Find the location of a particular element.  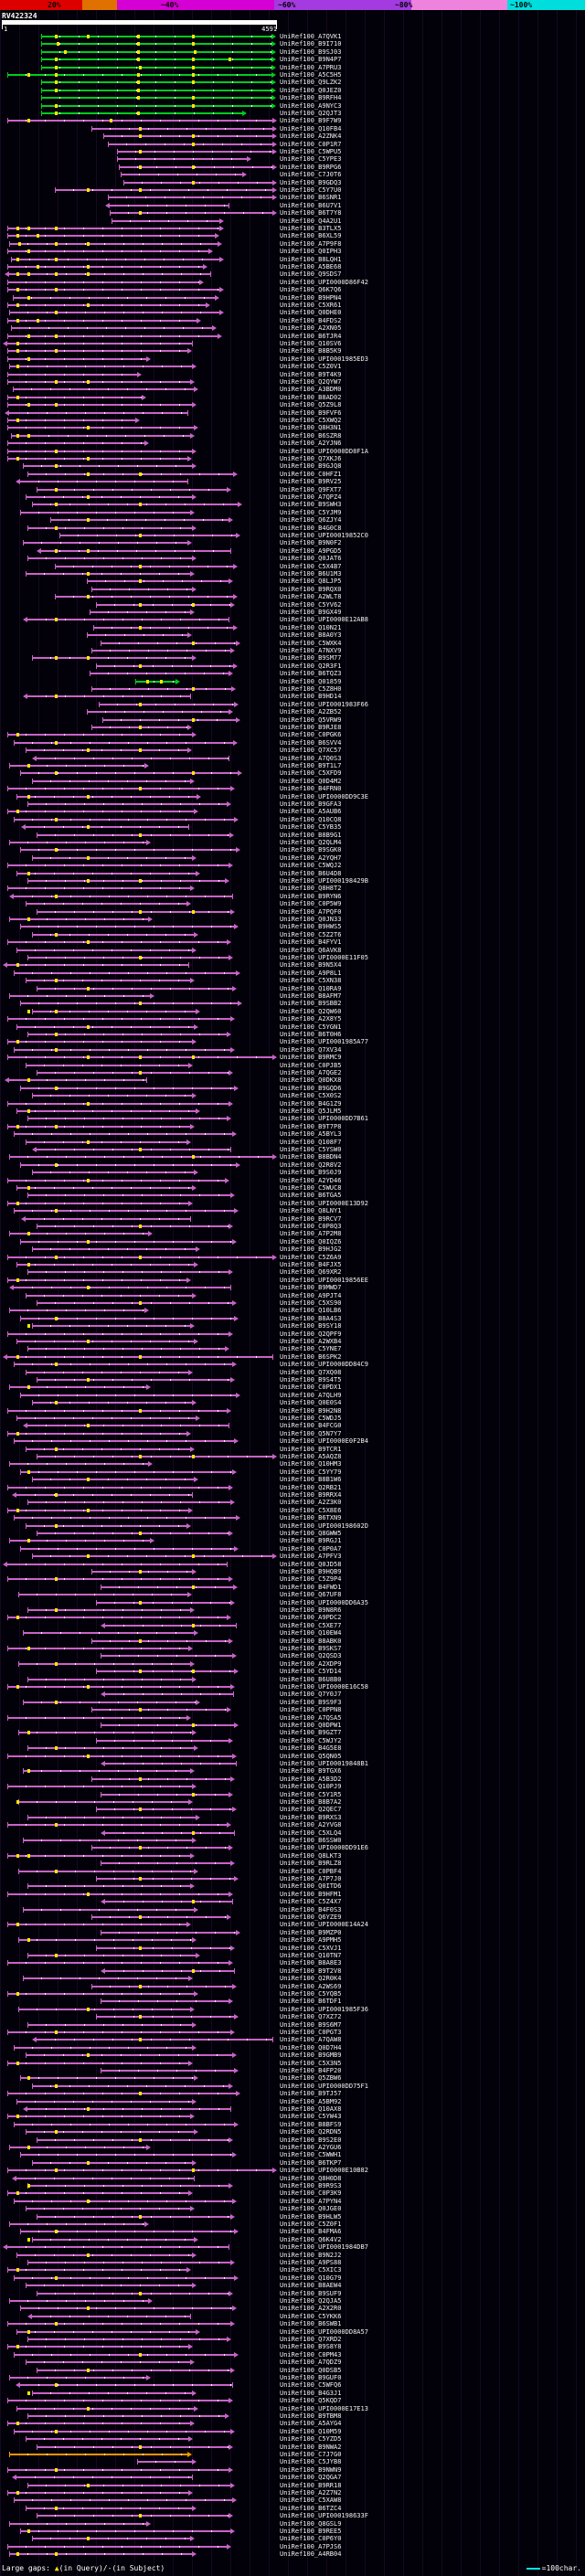

hit-subject-label: UniRef100_C5WXK4 is located at coordinates (311, 643).